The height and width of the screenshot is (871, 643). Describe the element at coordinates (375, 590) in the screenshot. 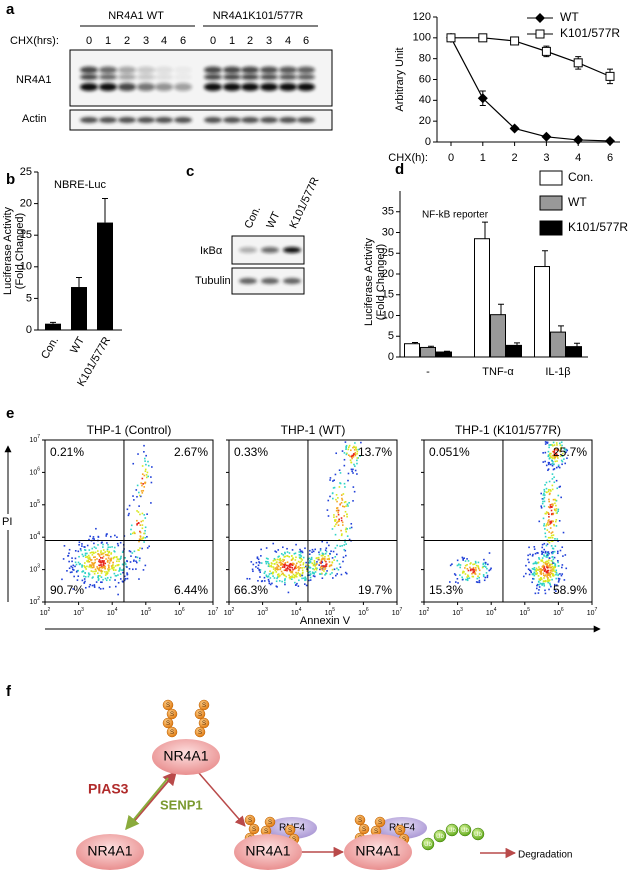

I see `quadrant-percent: 19.7%` at that location.